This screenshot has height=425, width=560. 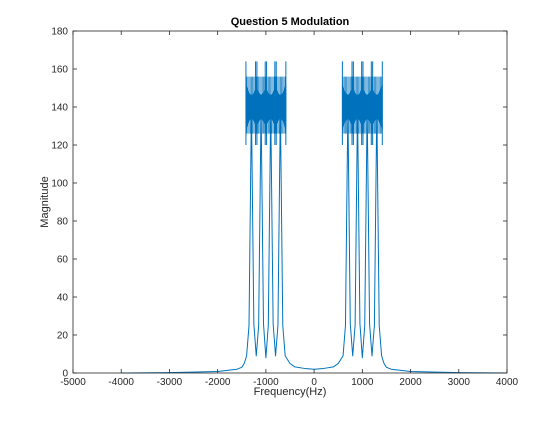 What do you see at coordinates (59, 70) in the screenshot?
I see `y-tick-label: 160` at bounding box center [59, 70].